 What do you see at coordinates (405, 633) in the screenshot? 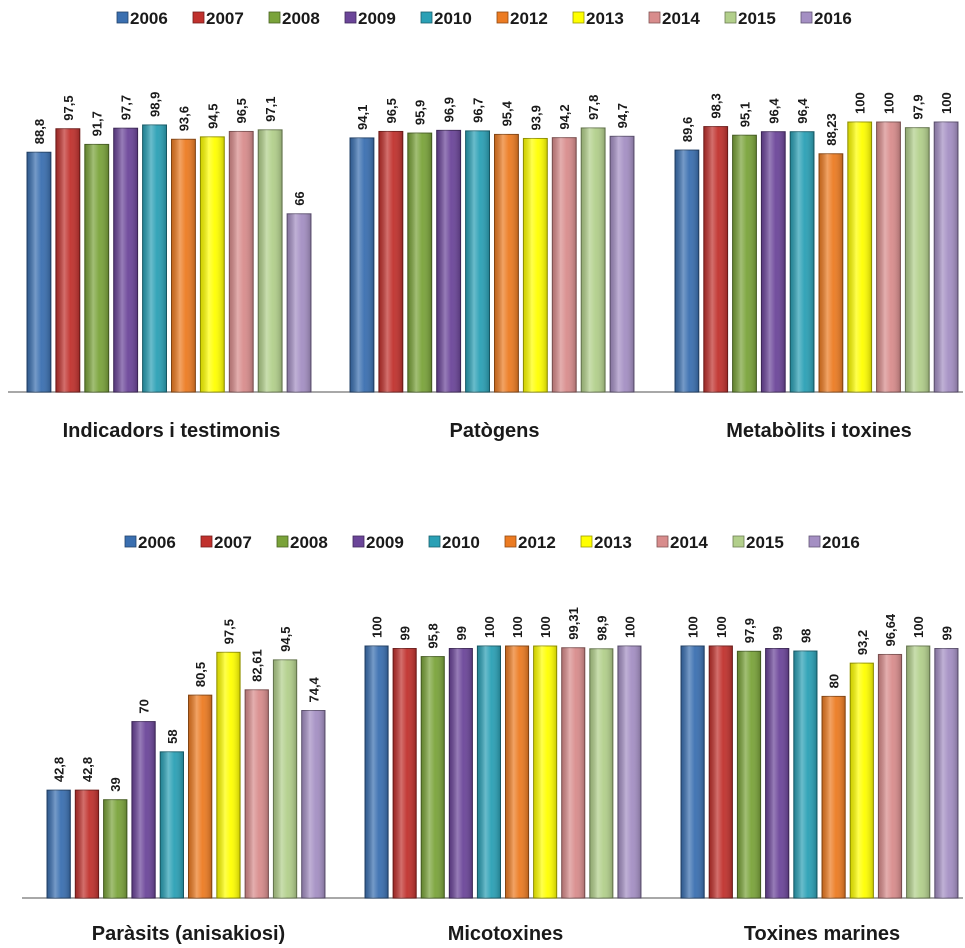
I see `data-label: 99` at bounding box center [405, 633].